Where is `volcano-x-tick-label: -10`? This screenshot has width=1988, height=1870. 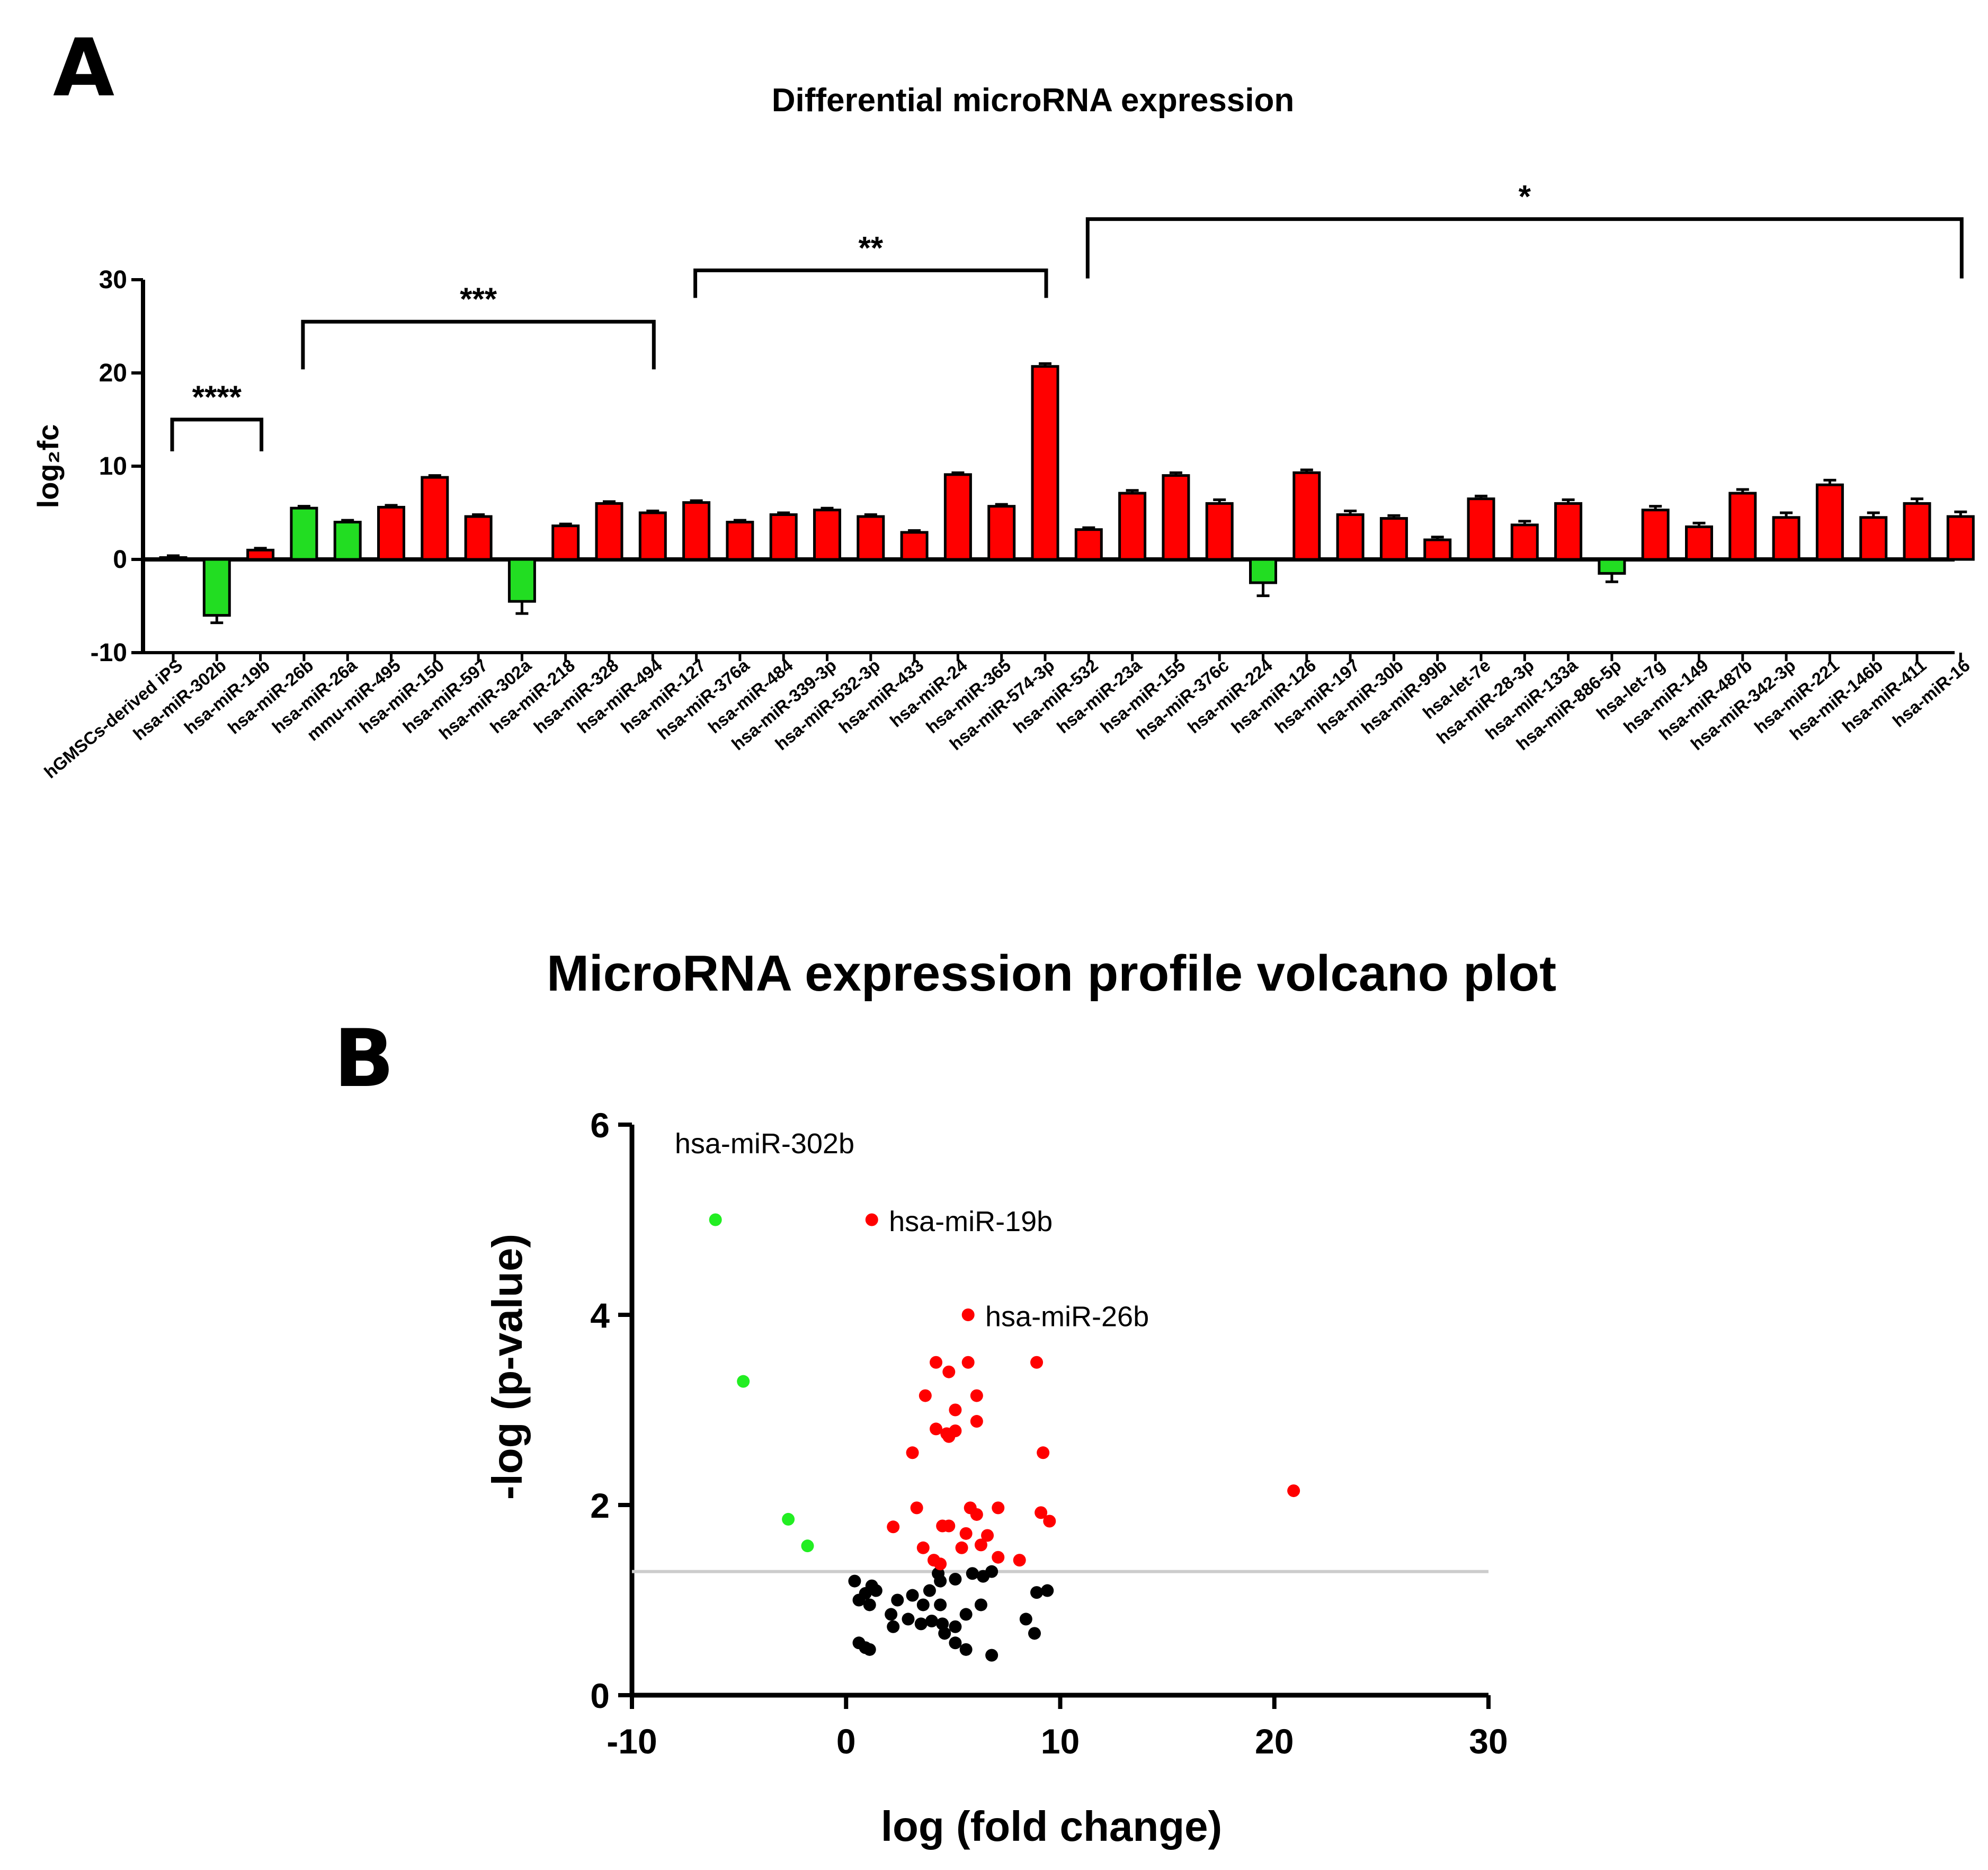
volcano-x-tick-label: -10 is located at coordinates (632, 1742).